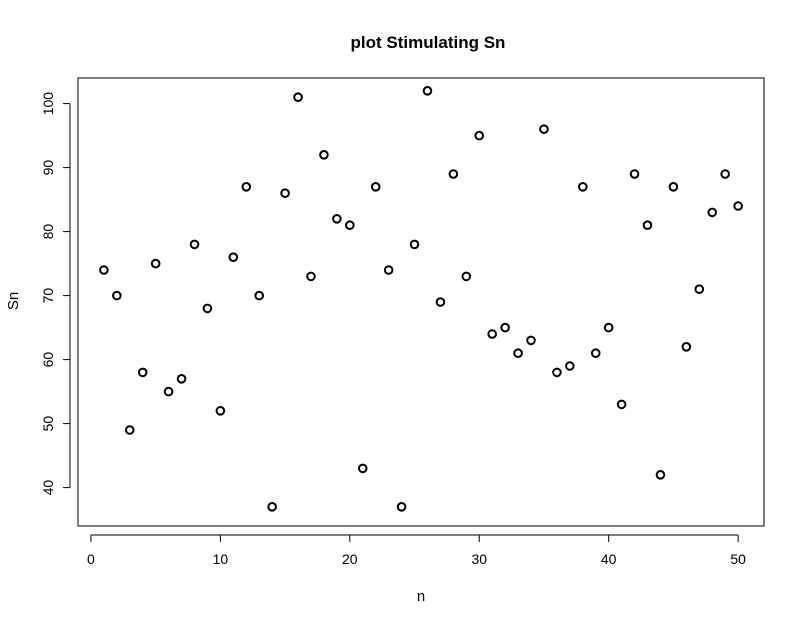 This screenshot has height=625, width=804. Describe the element at coordinates (421, 596) in the screenshot. I see `x-axis-label: n` at that location.